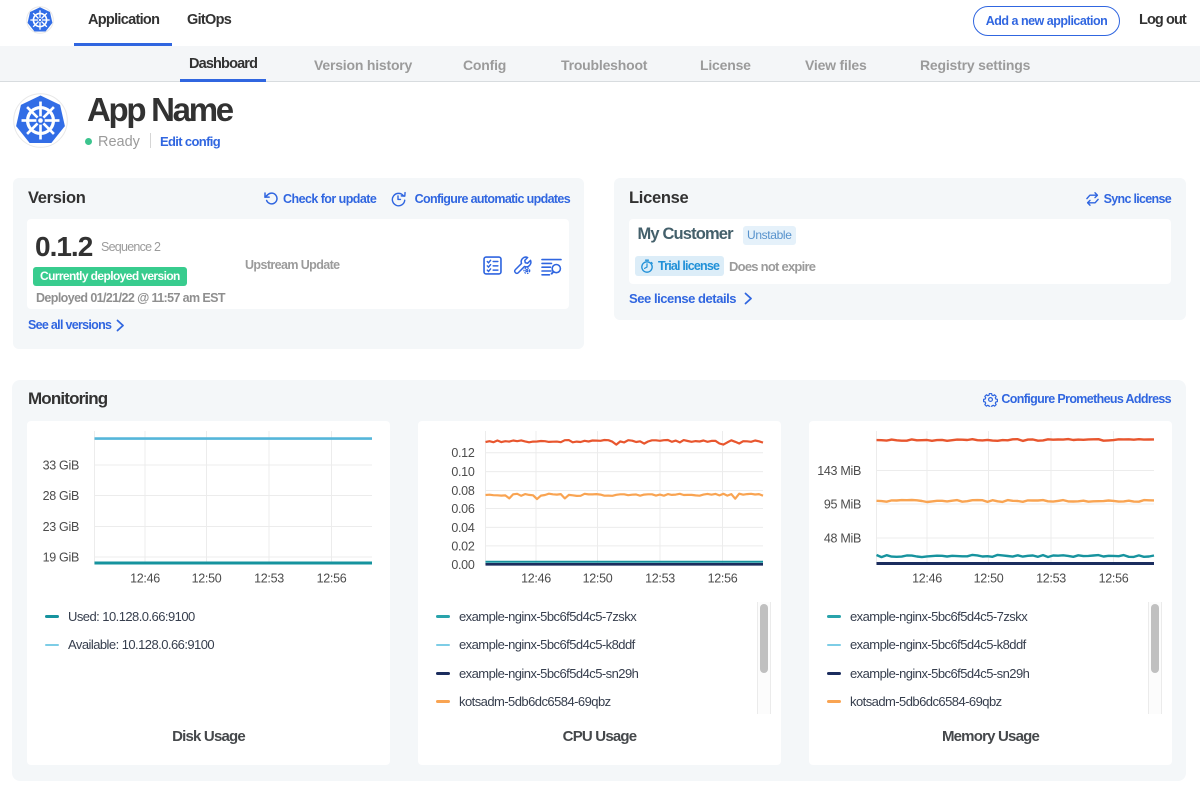 The image size is (1200, 796). I want to click on svg-text: 95 MiB, so click(842, 505).